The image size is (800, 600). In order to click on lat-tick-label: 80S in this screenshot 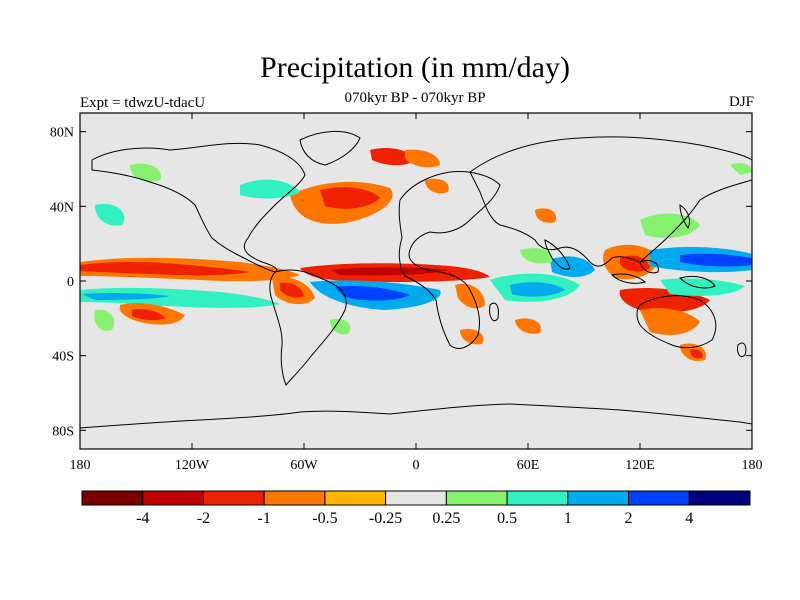, I will do `click(63, 431)`.